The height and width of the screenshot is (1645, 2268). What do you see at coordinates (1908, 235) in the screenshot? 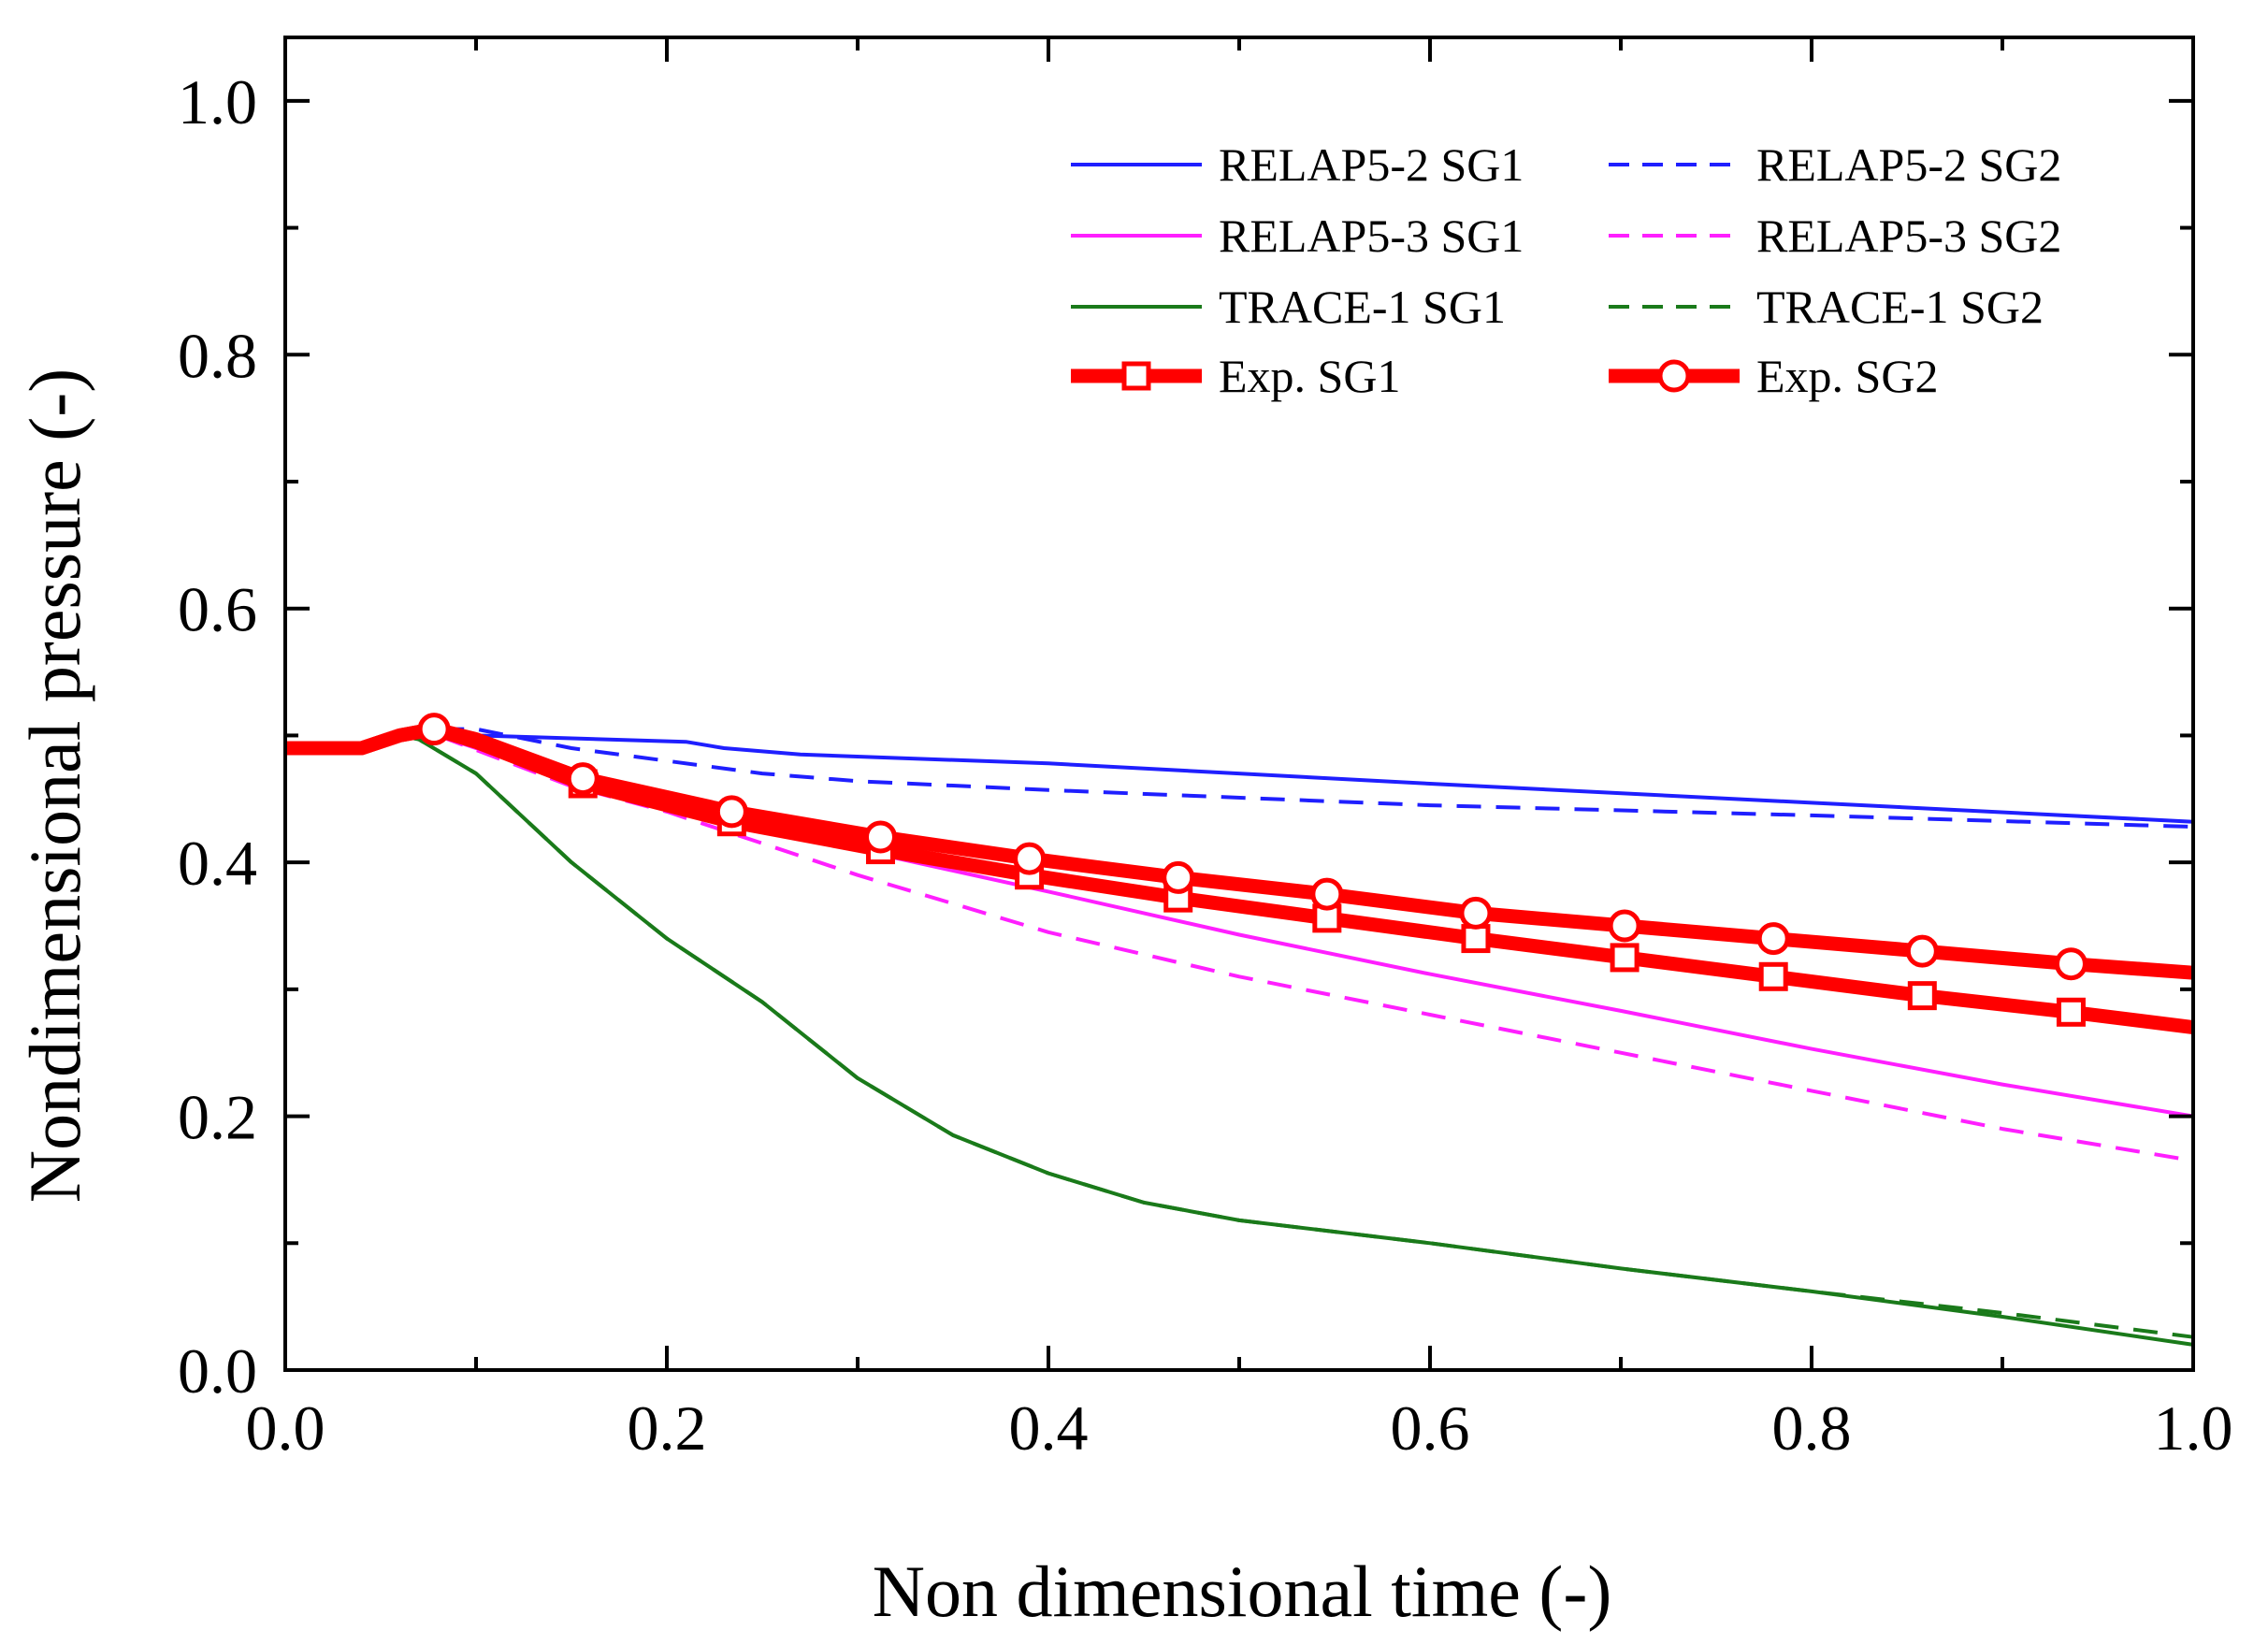
I see `legend-label: RELAP5-3 SG2` at bounding box center [1908, 235].